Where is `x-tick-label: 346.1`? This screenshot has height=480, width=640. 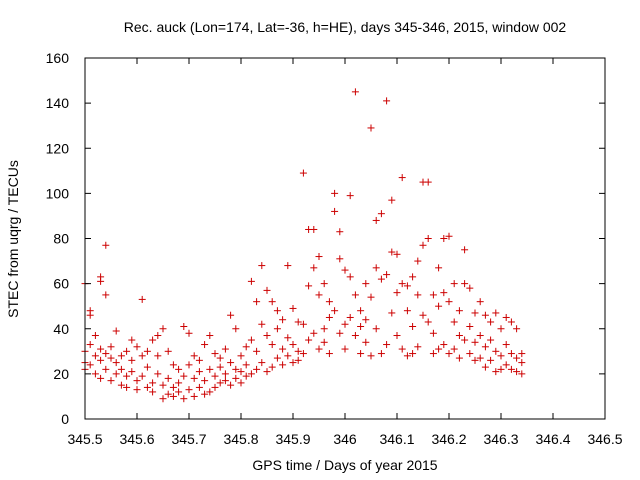
x-tick-label: 346.1 is located at coordinates (396, 439).